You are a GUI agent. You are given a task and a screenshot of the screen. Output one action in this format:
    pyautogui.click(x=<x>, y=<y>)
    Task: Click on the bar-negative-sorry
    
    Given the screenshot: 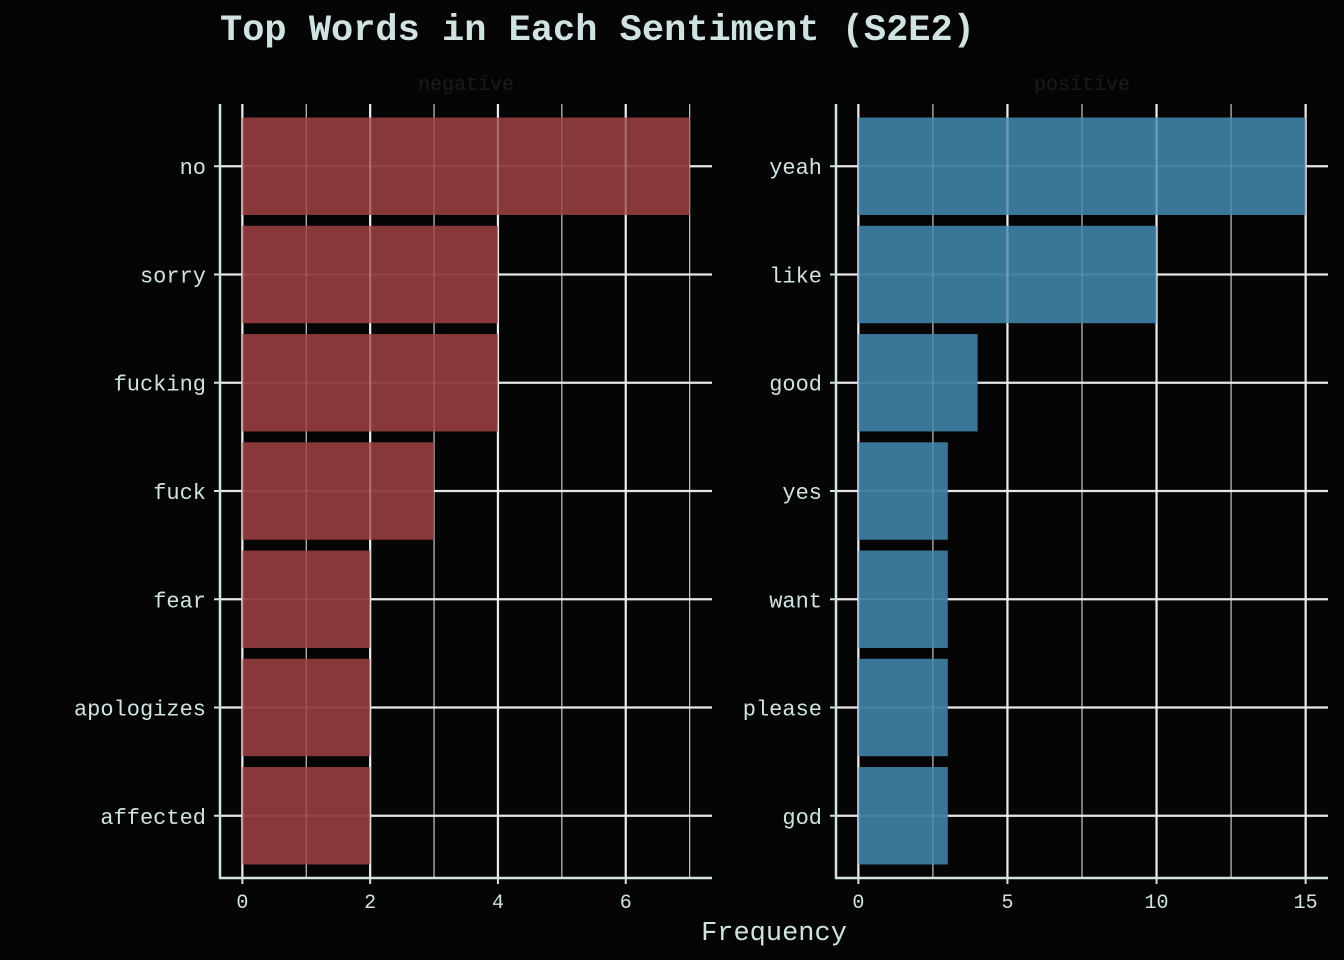 What is the action you would take?
    pyautogui.click(x=370, y=274)
    